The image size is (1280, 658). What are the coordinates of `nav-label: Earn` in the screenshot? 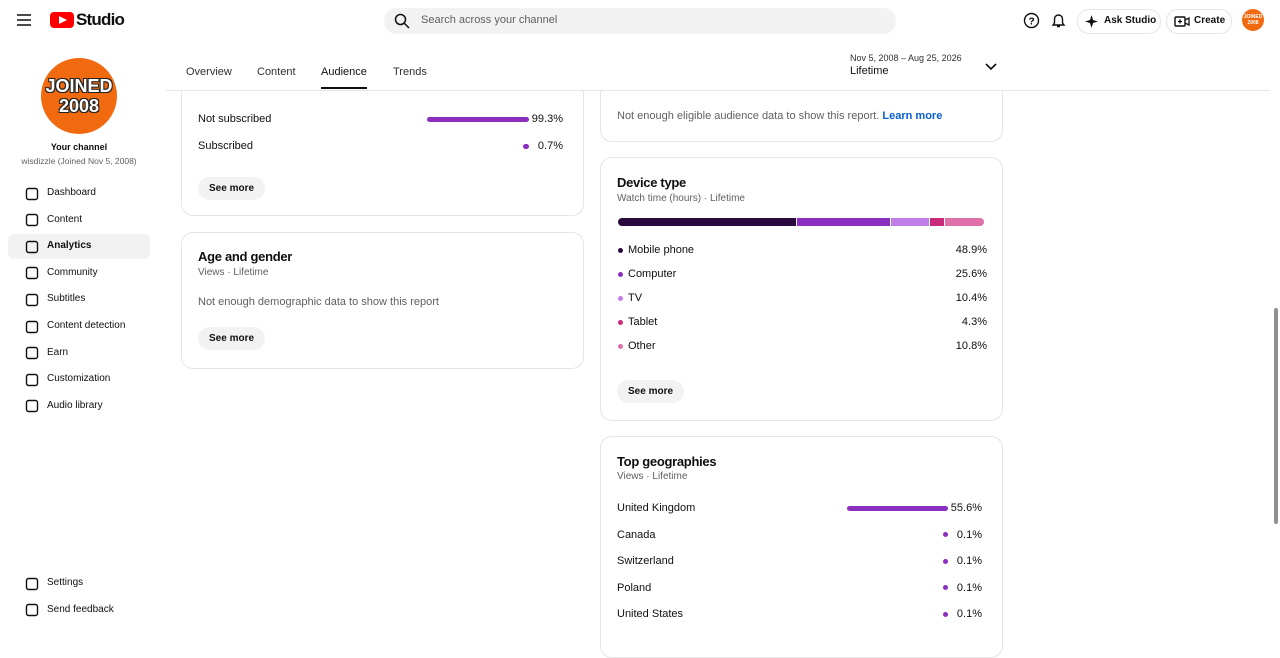 It's located at (58, 352).